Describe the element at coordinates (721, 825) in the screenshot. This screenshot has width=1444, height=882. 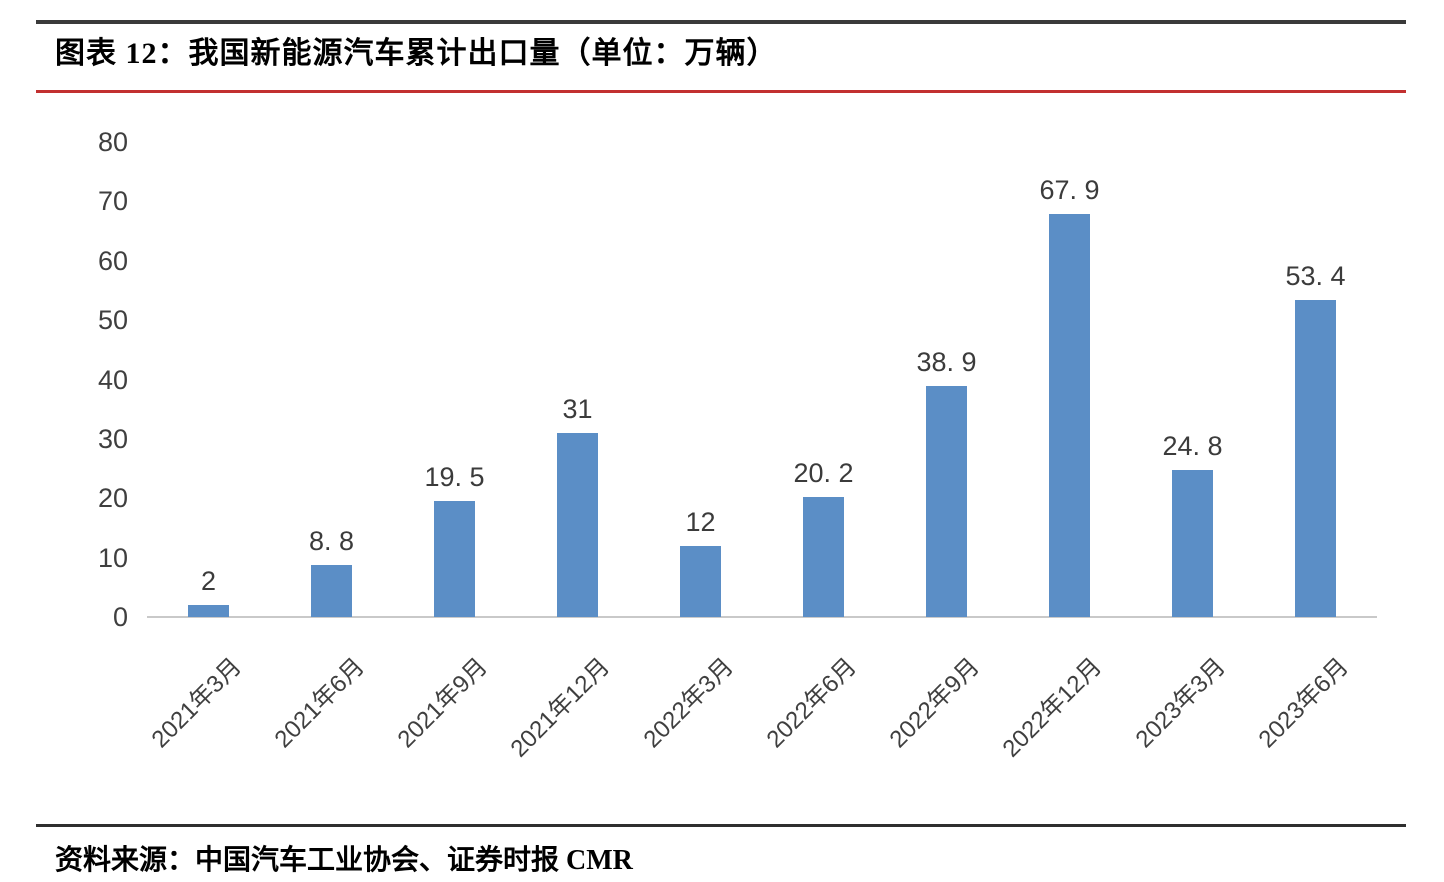
I see `bottom-divider` at that location.